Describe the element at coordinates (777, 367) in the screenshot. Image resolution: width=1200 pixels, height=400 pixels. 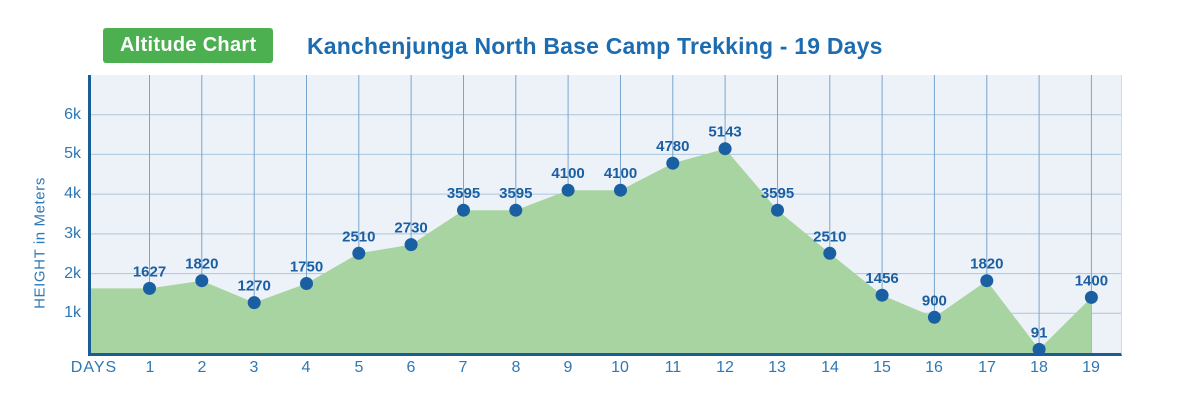
I see `x-tick-label: 13` at that location.